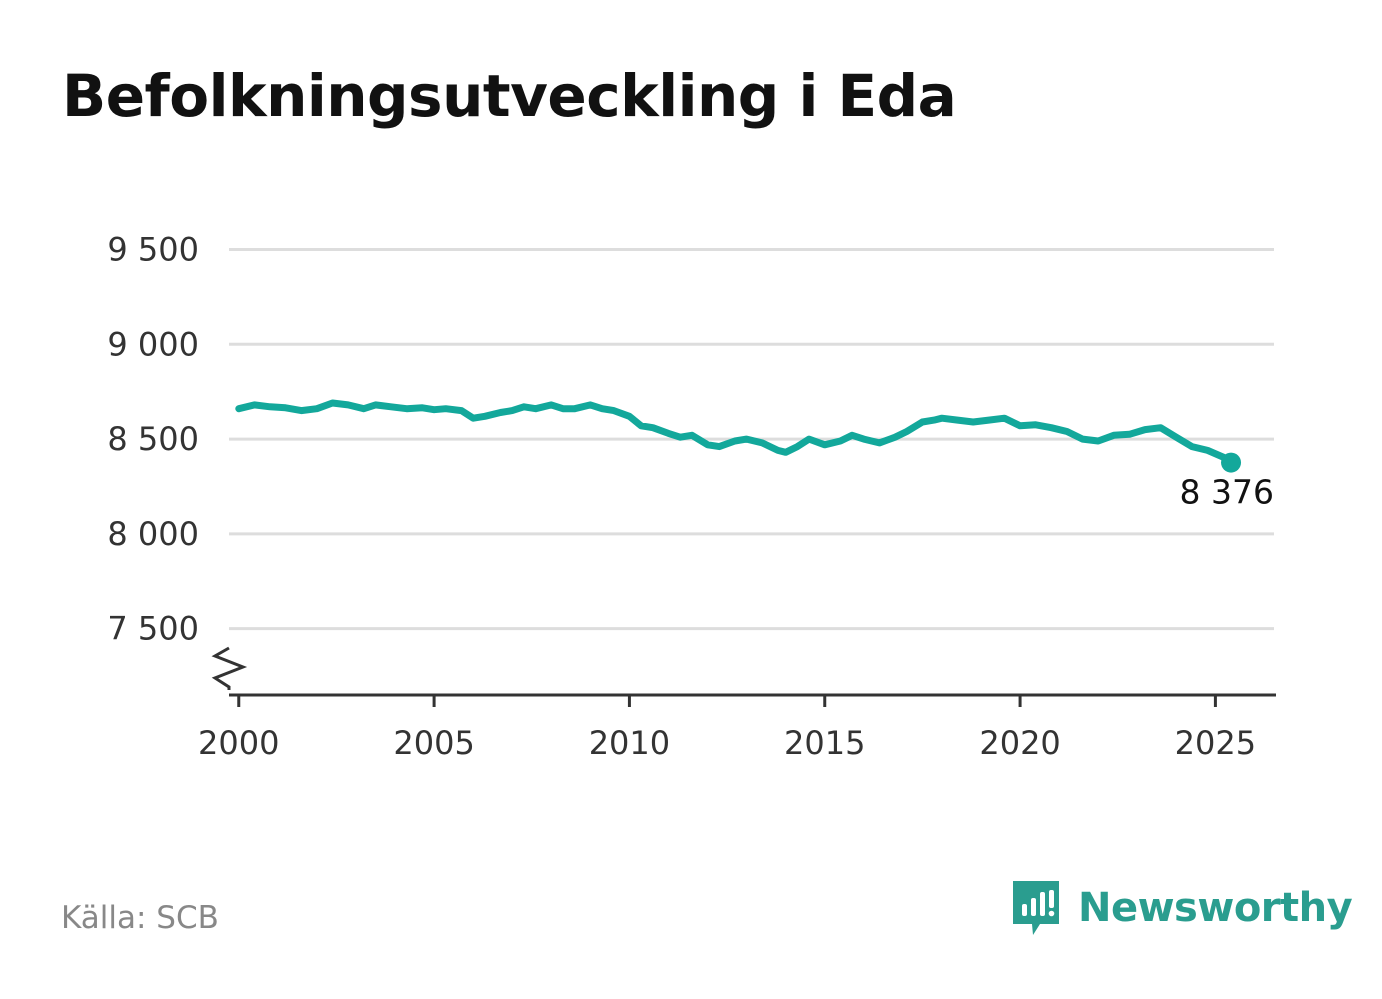 The width and height of the screenshot is (1382, 999). Describe the element at coordinates (433, 743) in the screenshot. I see `x-tick-label: 2005` at that location.